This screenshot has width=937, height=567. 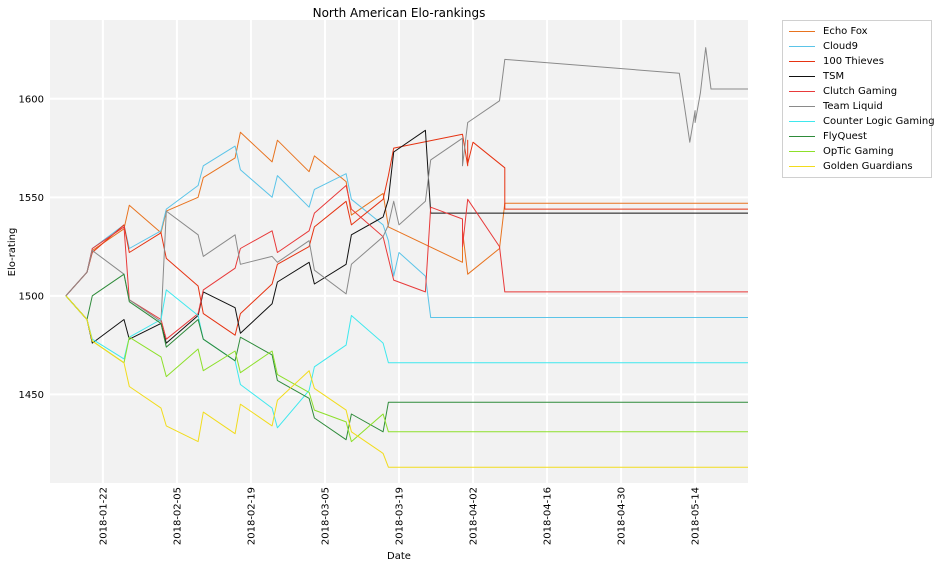 What do you see at coordinates (31, 296) in the screenshot?
I see `y-tick-label: 1500` at bounding box center [31, 296].